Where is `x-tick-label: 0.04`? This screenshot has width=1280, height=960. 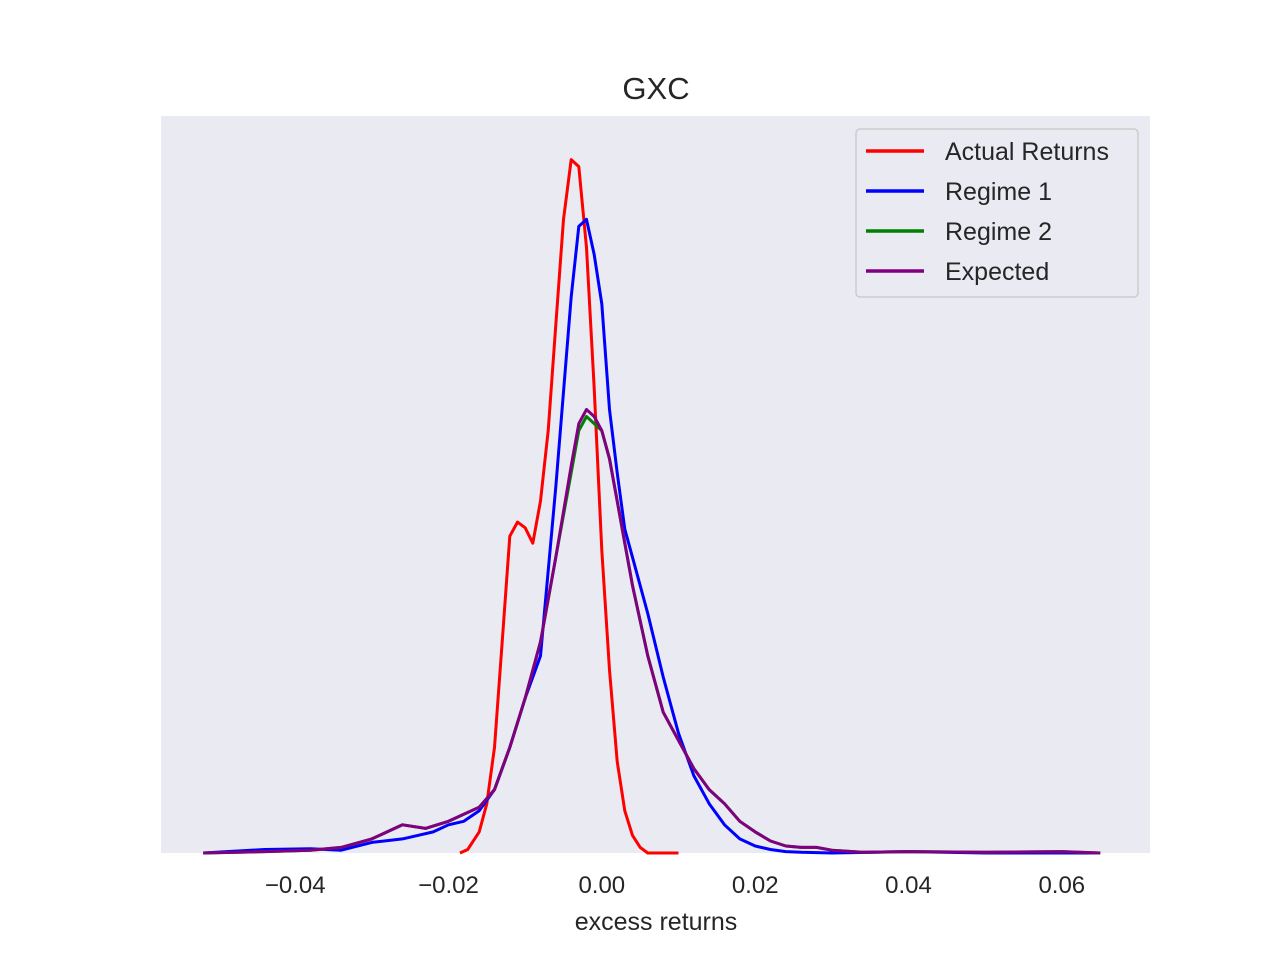 x-tick-label: 0.04 is located at coordinates (908, 885).